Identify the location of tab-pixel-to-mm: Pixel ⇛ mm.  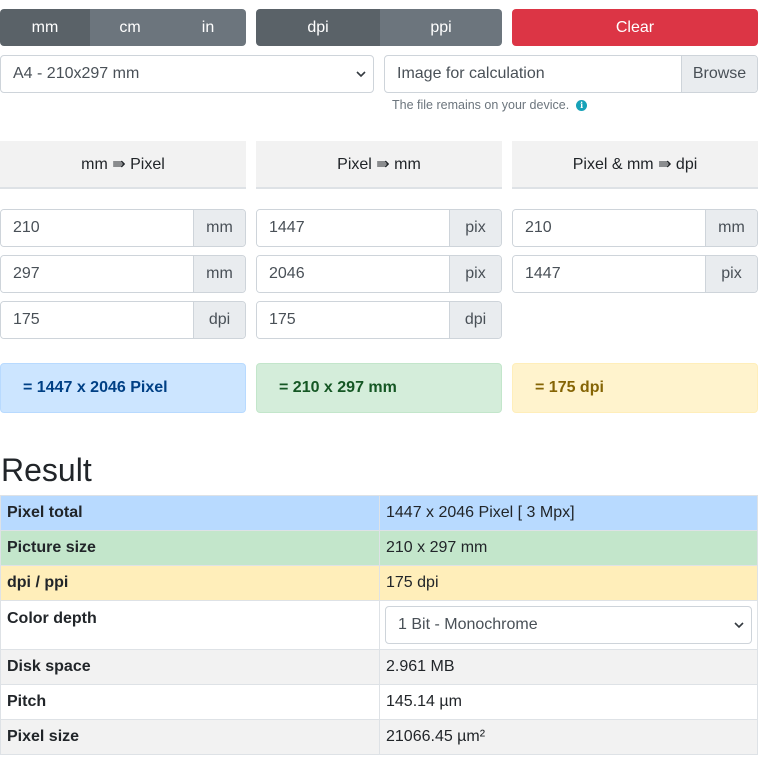
(379, 165).